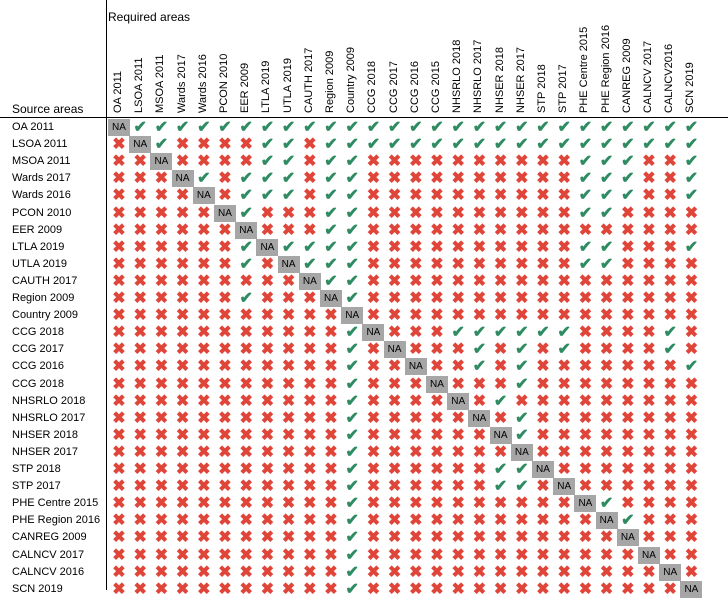 This screenshot has height=601, width=728. I want to click on column-header: STP 2017, so click(563, 88).